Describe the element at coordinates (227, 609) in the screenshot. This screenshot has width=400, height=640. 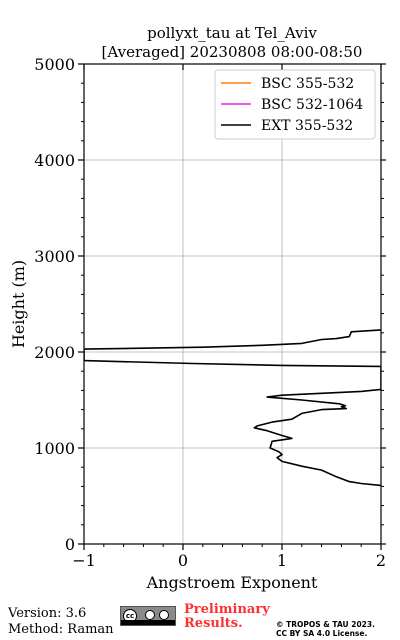
I see `preliminary-line-1: Preliminary` at that location.